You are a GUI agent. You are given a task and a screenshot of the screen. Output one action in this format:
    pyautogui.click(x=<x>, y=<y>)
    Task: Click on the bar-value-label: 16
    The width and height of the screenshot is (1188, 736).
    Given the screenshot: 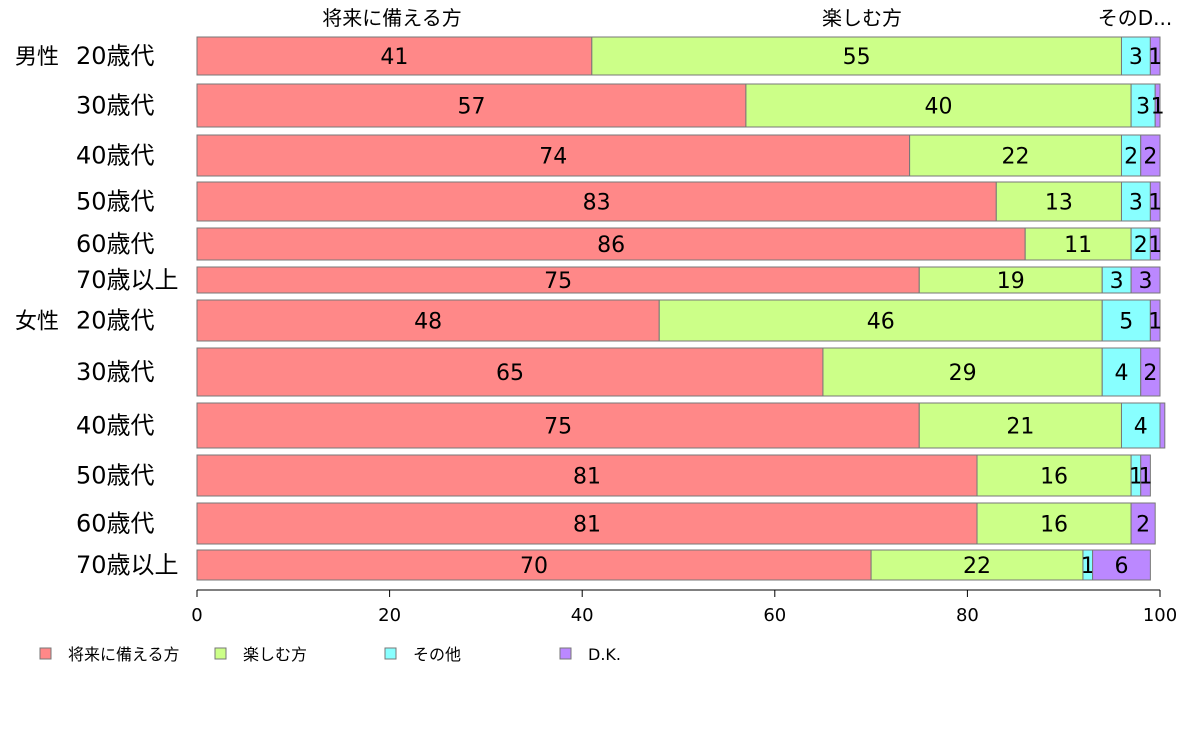 What is the action you would take?
    pyautogui.click(x=1054, y=525)
    